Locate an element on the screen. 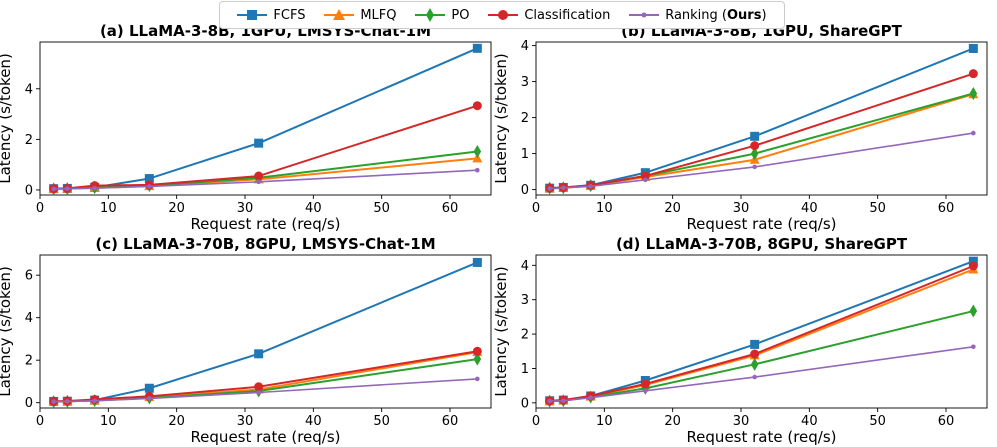 The image size is (997, 447). legend-label-fcfs: FCFS is located at coordinates (289, 15).